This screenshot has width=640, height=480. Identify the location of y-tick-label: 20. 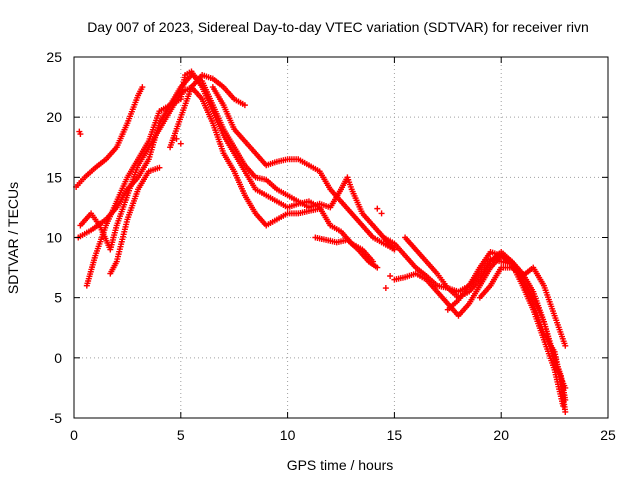
(54, 117).